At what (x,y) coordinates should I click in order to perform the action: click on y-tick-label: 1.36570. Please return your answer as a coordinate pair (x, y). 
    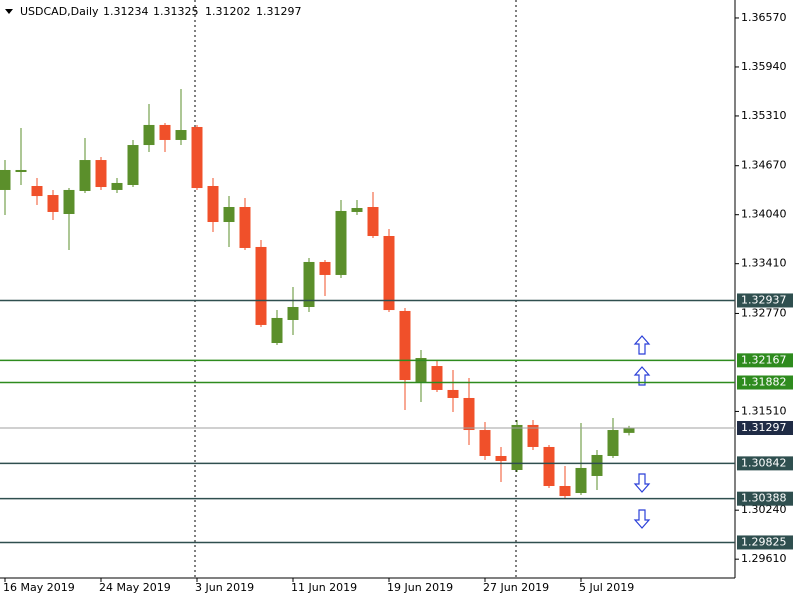
    Looking at the image, I should click on (764, 17).